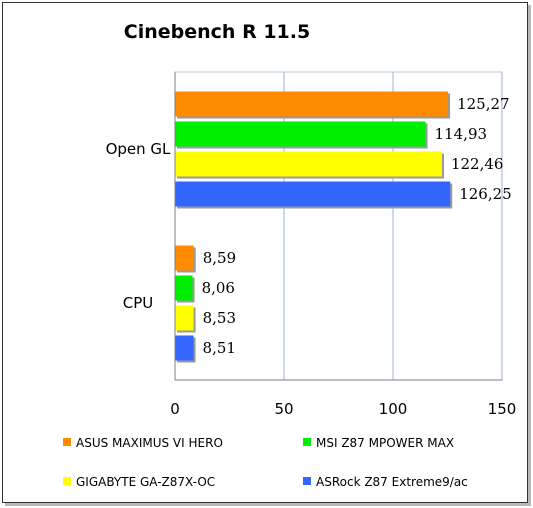 The height and width of the screenshot is (508, 533). What do you see at coordinates (485, 194) in the screenshot?
I see `data-label: 126,25` at bounding box center [485, 194].